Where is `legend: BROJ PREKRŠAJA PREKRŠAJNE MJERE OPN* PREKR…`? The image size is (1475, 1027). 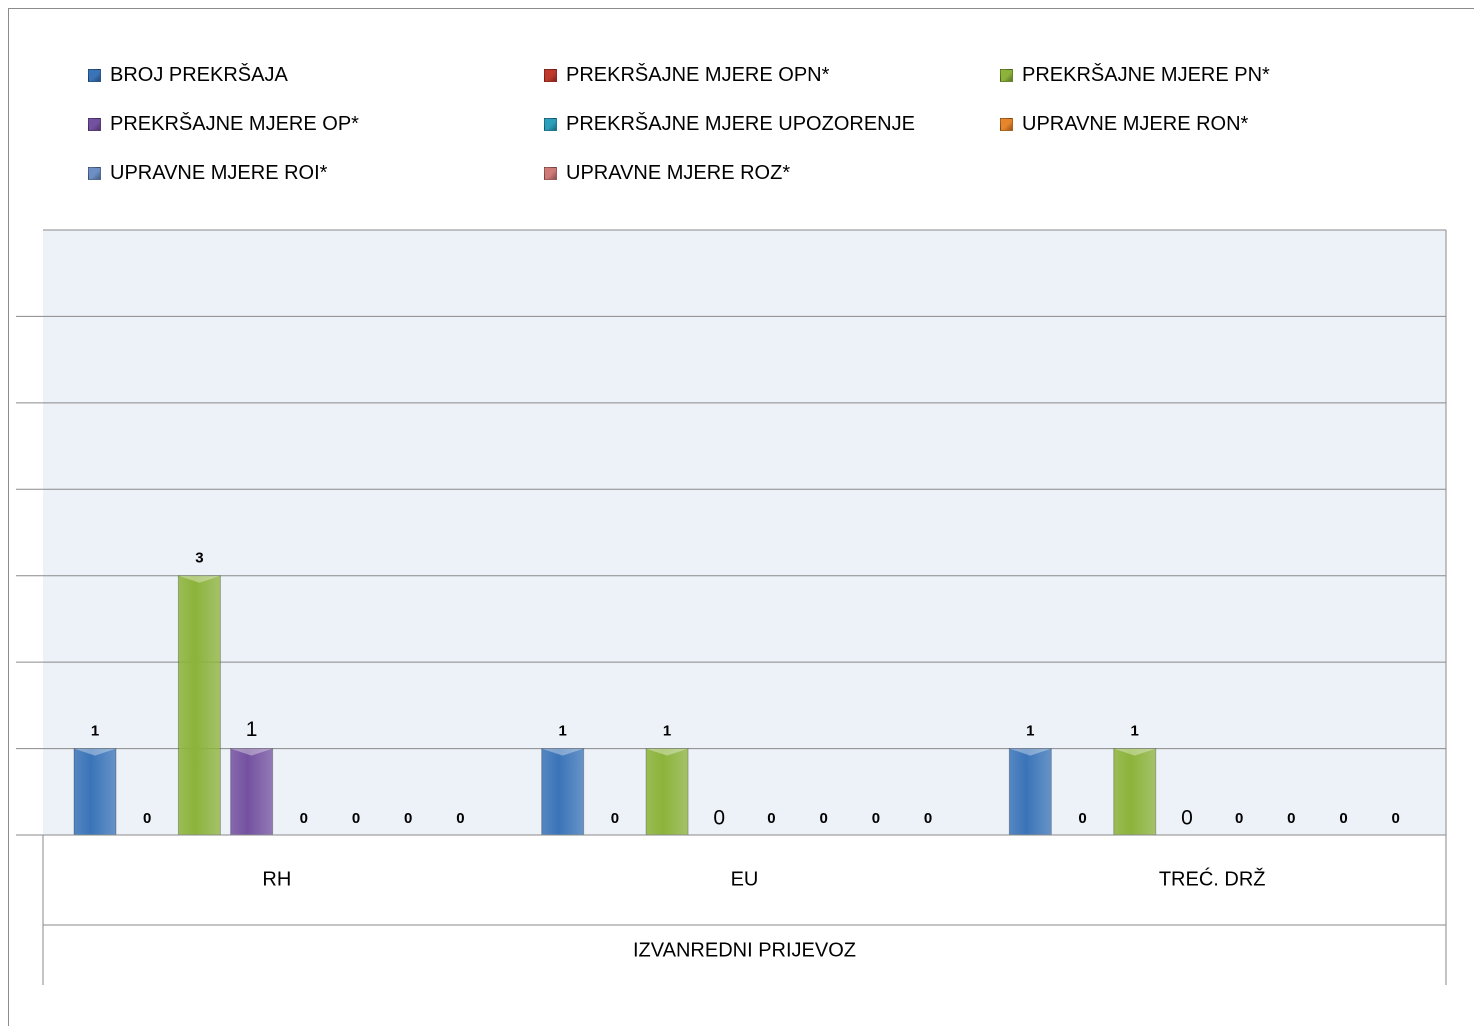
legend: BROJ PREKRŠAJA PREKRŠAJNE MJERE OPN* PREKR… is located at coordinates (753, 128).